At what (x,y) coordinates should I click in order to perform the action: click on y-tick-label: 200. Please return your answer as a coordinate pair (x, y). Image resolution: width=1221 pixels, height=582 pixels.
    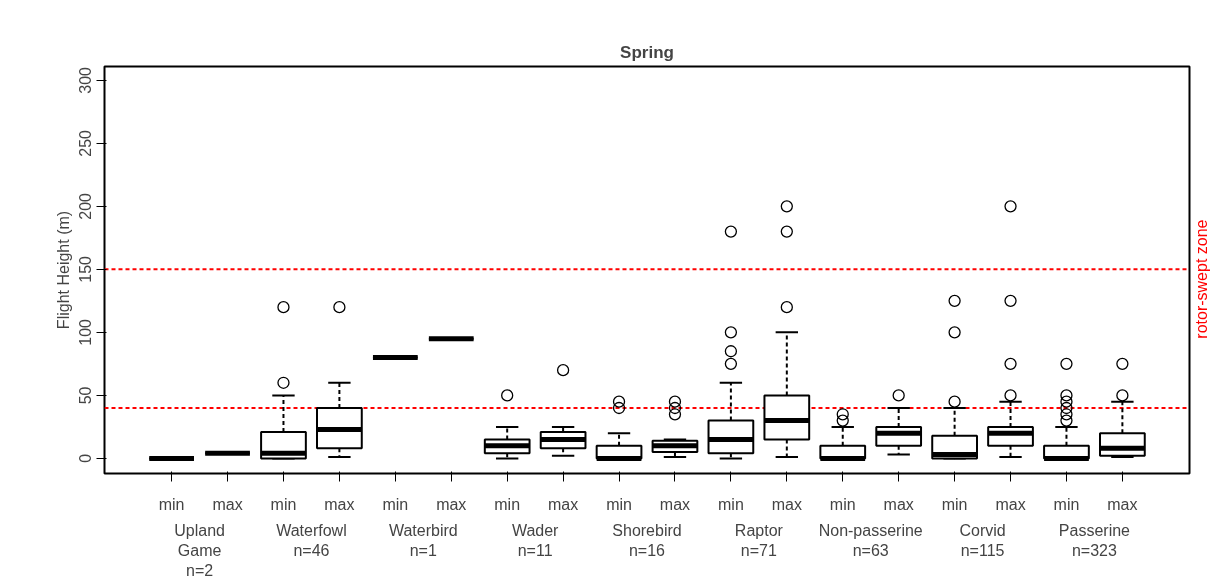
    Looking at the image, I should click on (86, 206).